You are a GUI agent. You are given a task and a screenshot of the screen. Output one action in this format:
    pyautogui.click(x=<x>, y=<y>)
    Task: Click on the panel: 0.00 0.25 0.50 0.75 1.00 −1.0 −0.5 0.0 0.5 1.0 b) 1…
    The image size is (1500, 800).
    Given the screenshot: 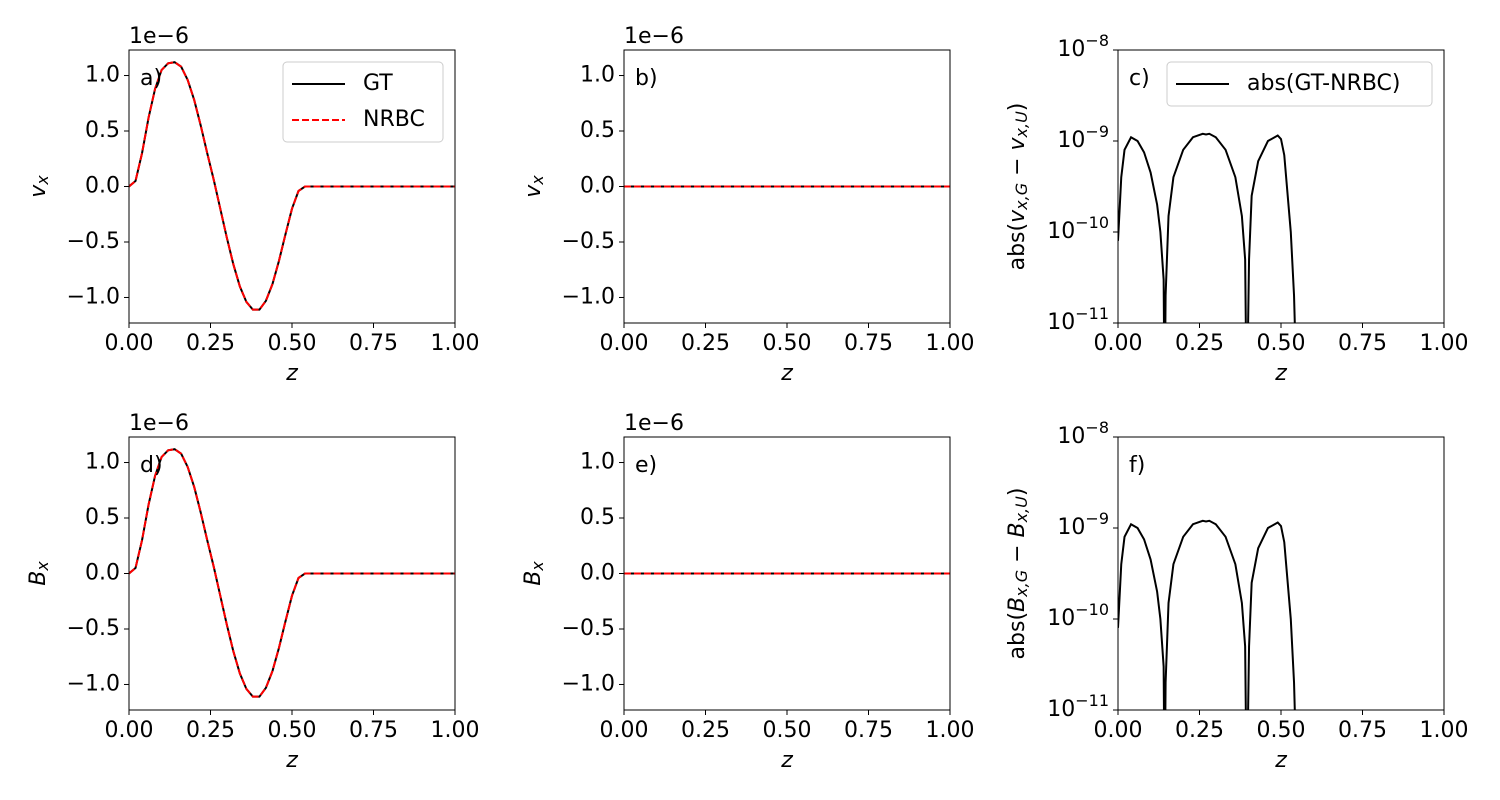 What is the action you would take?
    pyautogui.click(x=747, y=205)
    